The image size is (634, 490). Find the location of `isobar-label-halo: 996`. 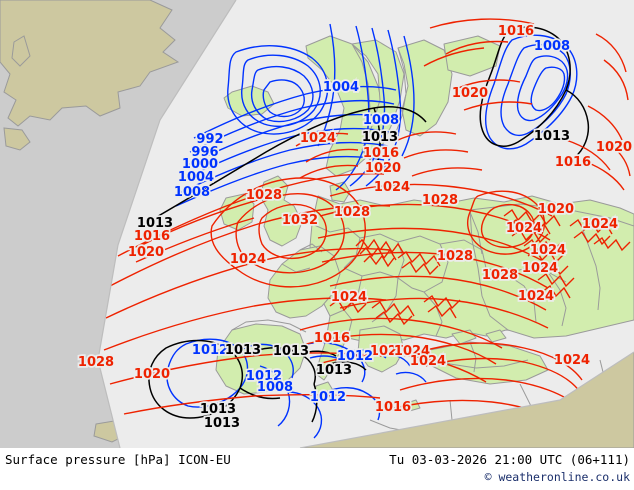

isobar-label-halo: 996 is located at coordinates (204, 152).